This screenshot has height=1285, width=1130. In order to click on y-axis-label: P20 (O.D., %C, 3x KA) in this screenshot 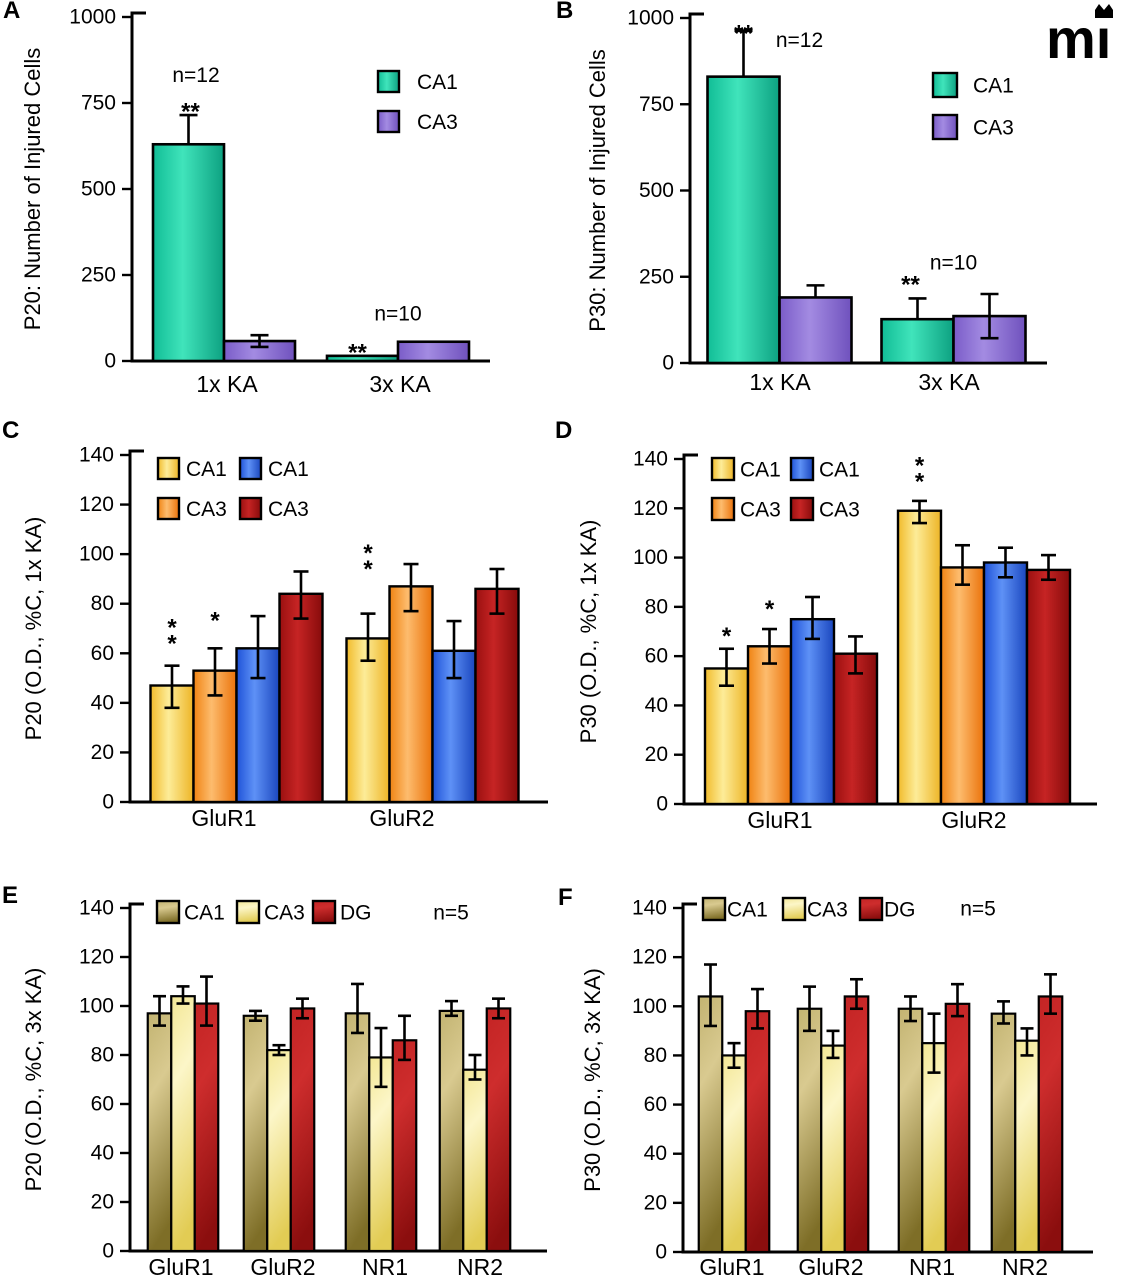, I will do `click(33, 1080)`.